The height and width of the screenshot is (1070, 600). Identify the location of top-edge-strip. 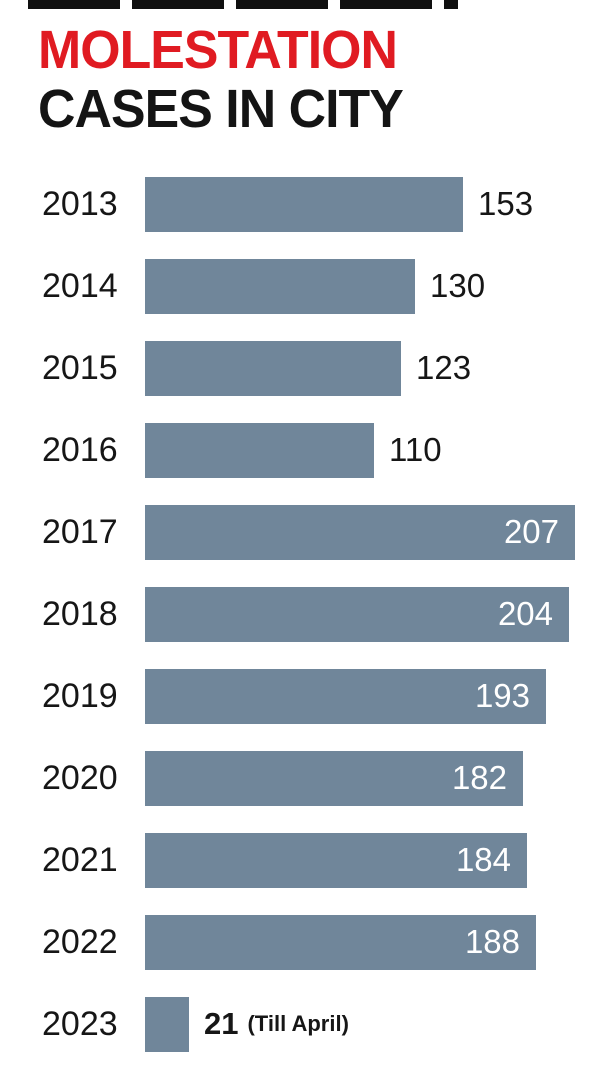
(243, 4).